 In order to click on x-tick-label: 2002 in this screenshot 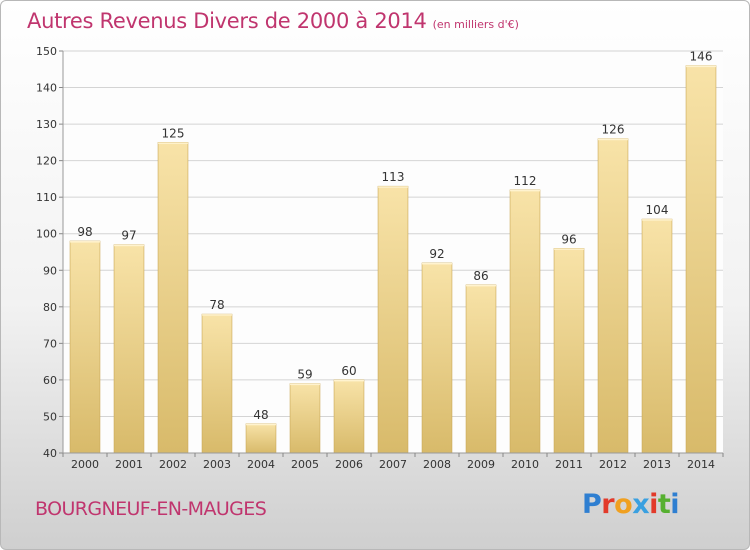, I will do `click(173, 464)`.